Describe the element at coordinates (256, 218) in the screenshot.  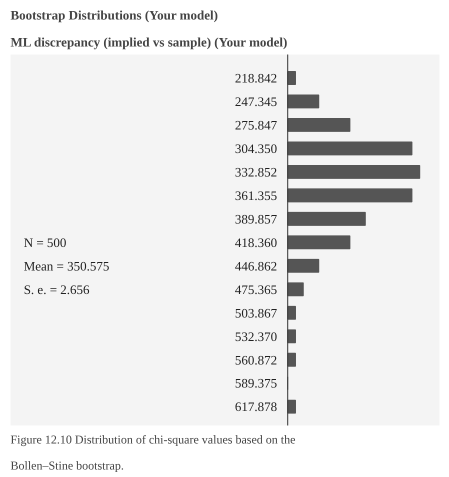
I see `y-tick-label: 389.857` at that location.